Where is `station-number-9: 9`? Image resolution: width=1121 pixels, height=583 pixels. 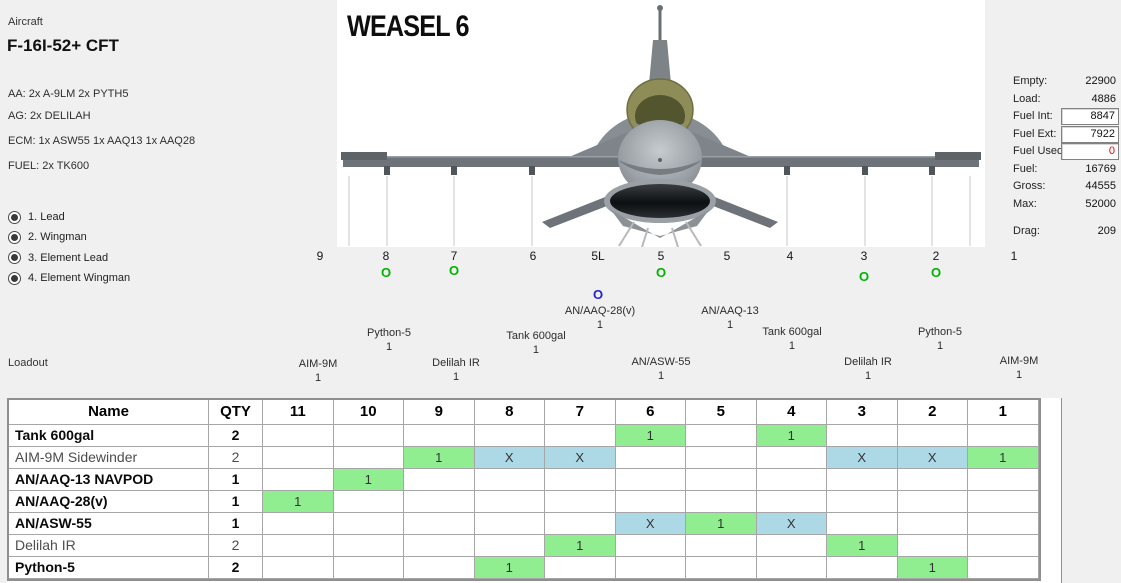 station-number-9: 9 is located at coordinates (320, 256).